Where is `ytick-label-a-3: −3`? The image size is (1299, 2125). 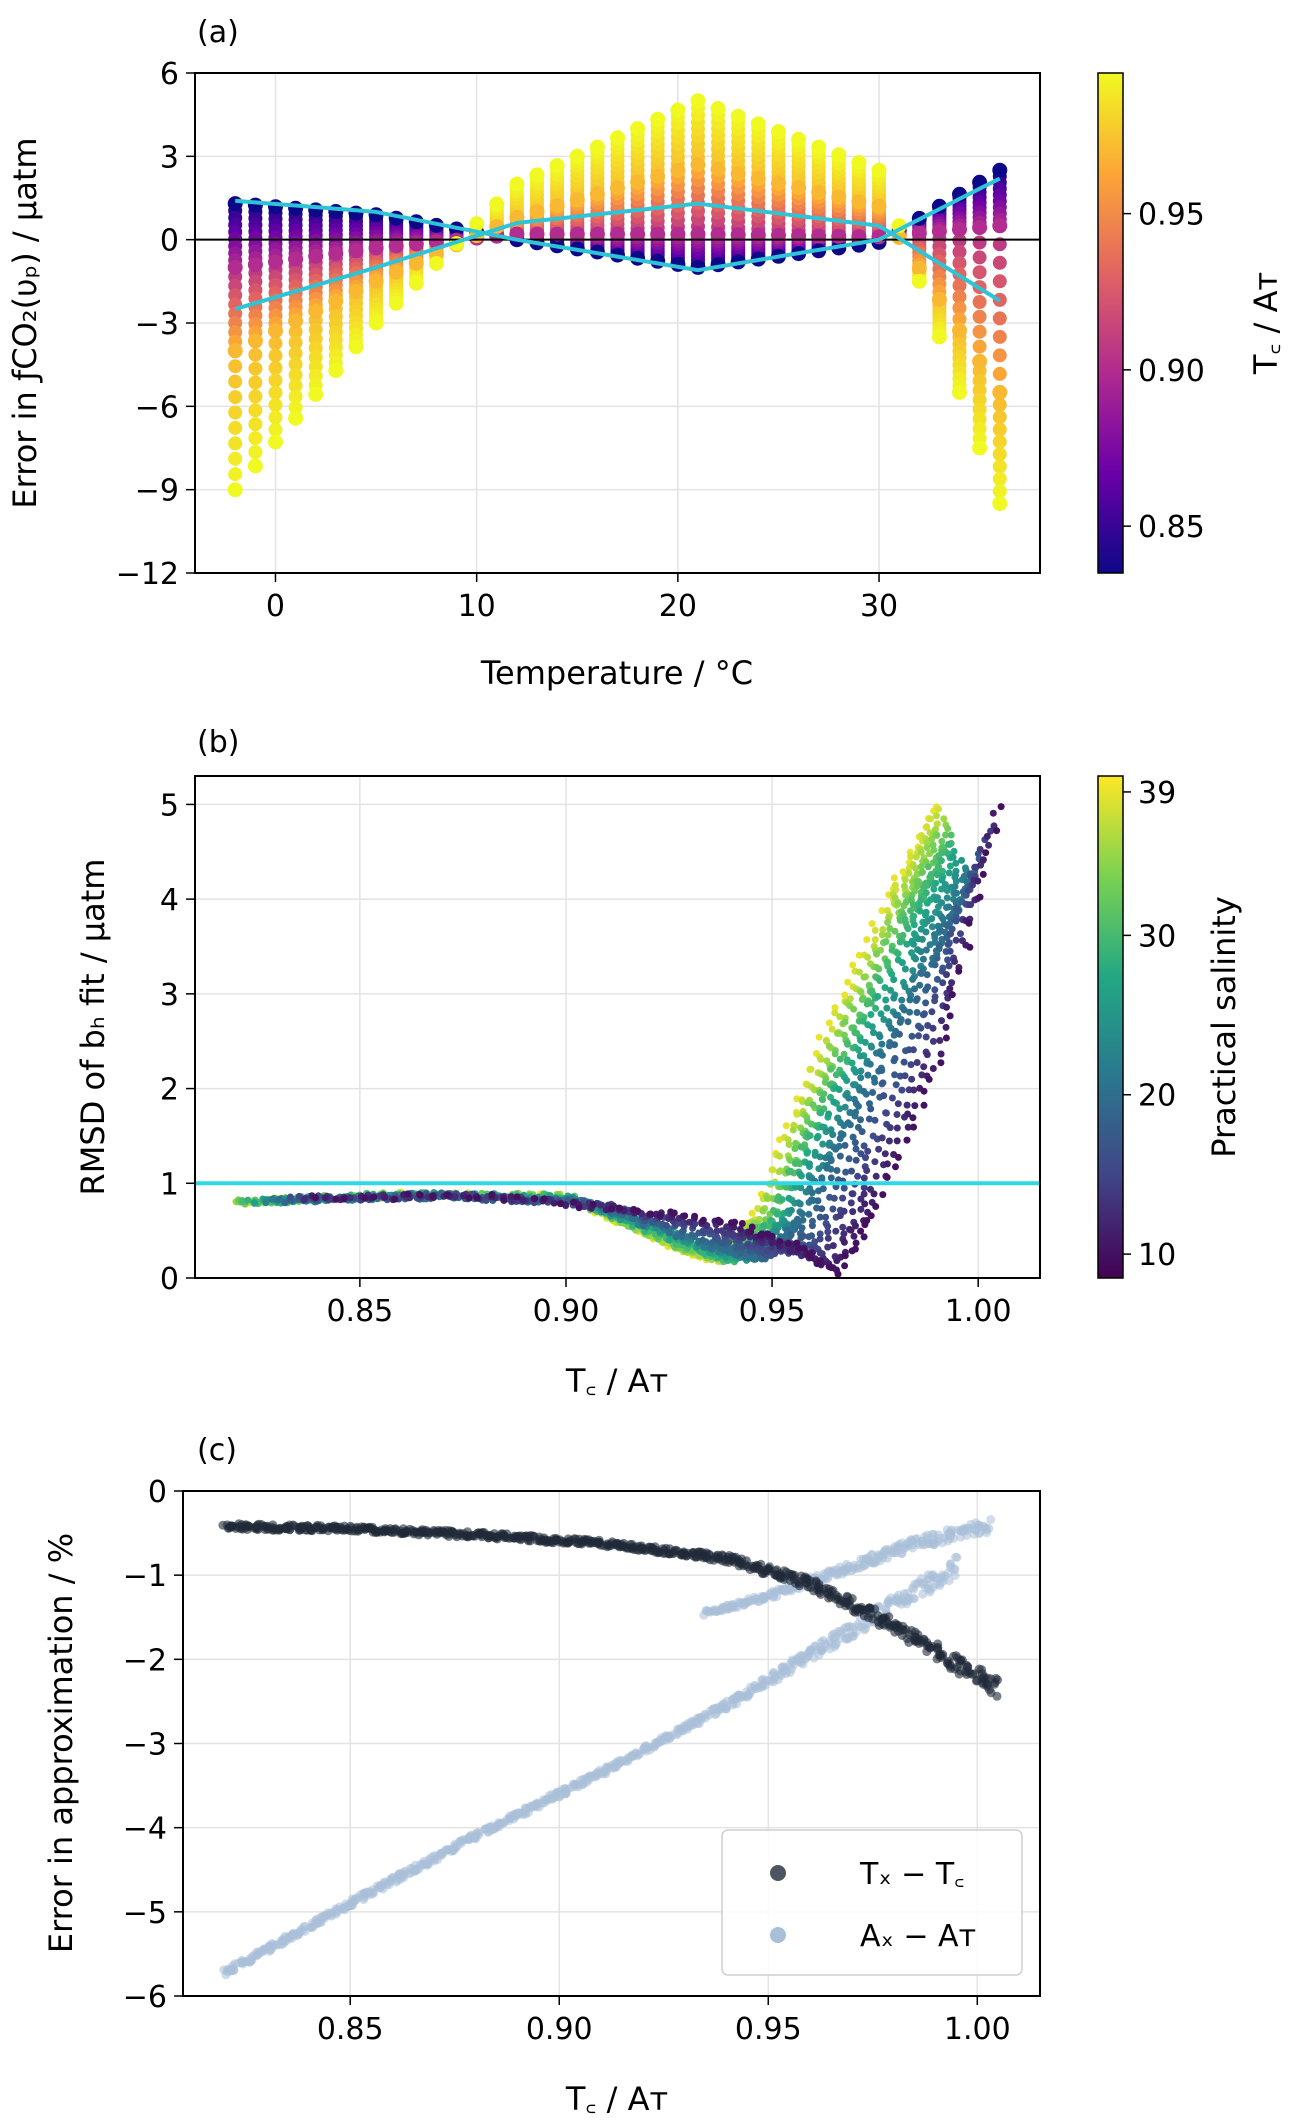 ytick-label-a-3: −3 is located at coordinates (157, 324).